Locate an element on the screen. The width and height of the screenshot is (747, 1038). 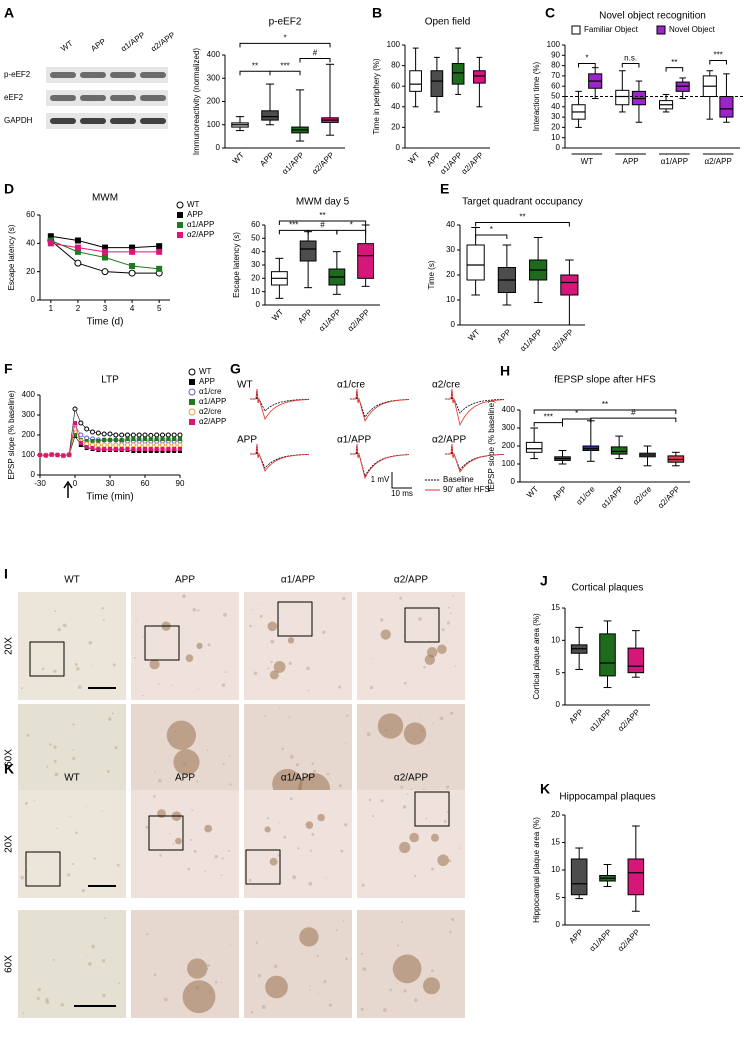
column-label: APP is located at coordinates (185, 778).